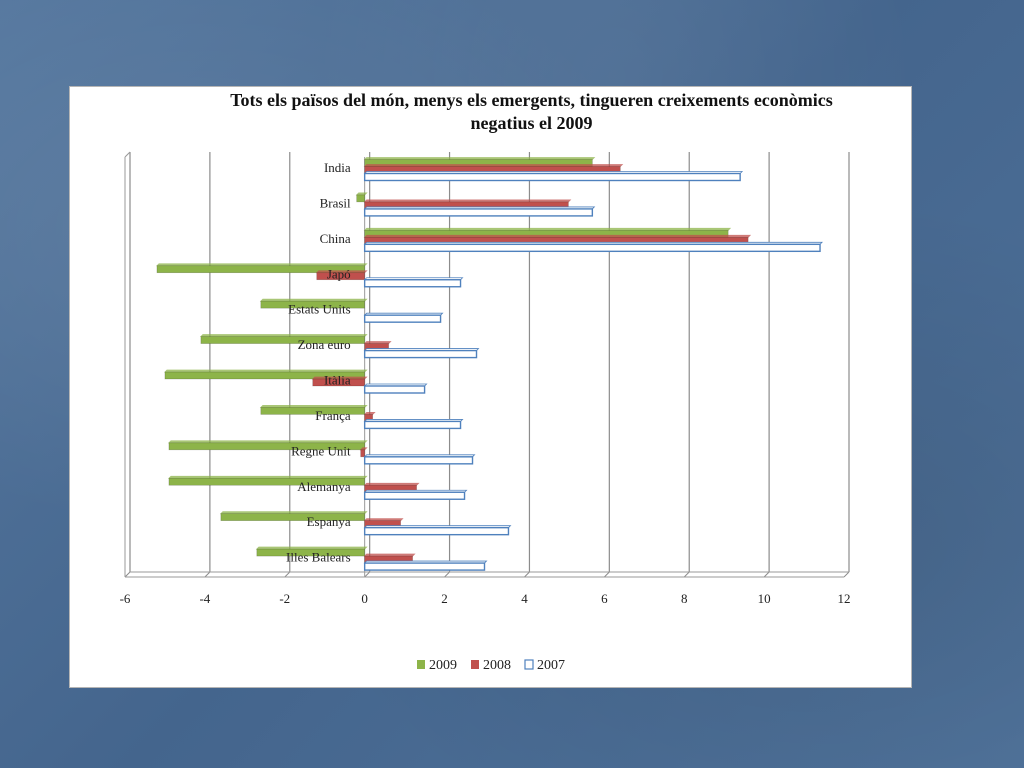  What do you see at coordinates (444, 598) in the screenshot?
I see `x-tick-label: 2` at bounding box center [444, 598].